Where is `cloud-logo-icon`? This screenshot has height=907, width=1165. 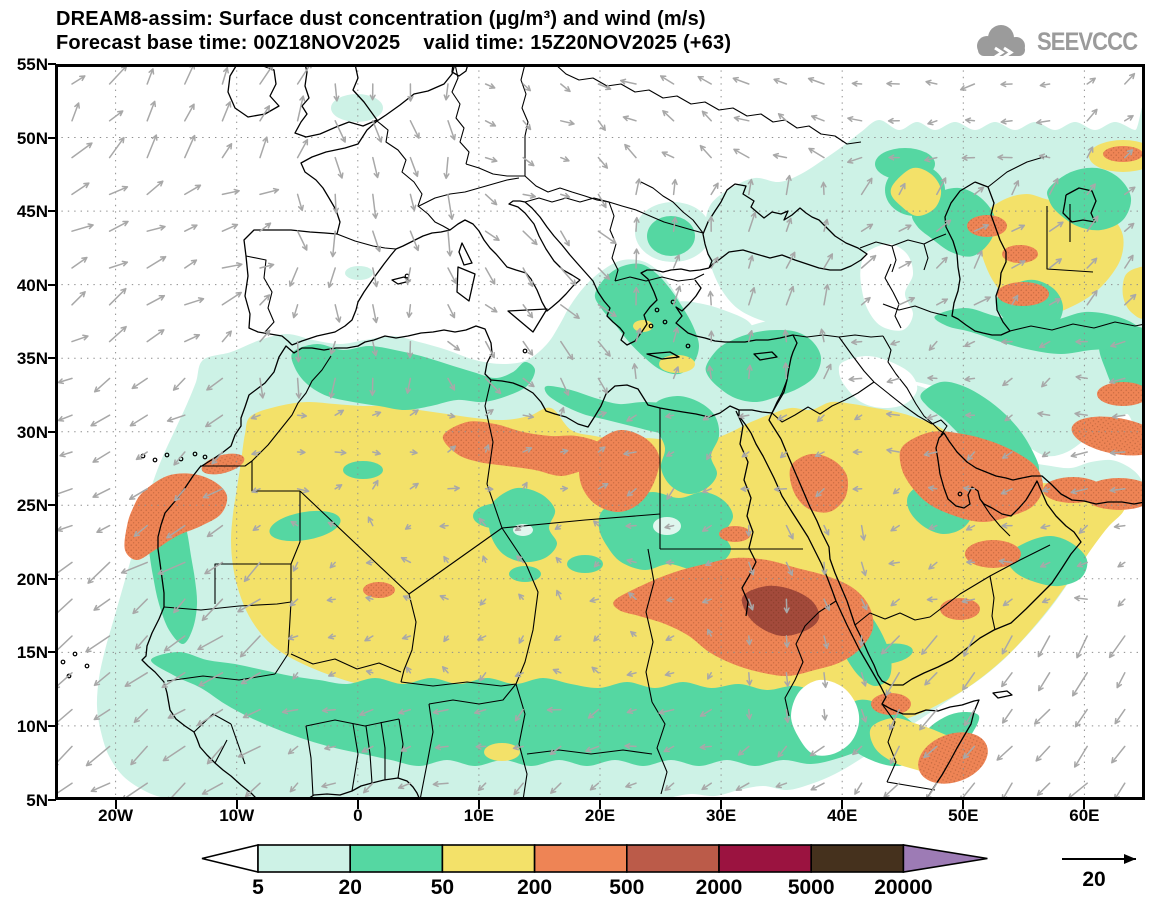 cloud-logo-icon is located at coordinates (1001, 42).